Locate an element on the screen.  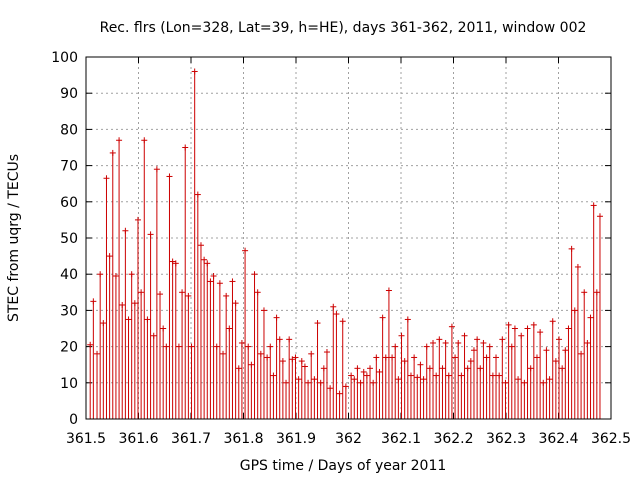
x-tick-label: 362.4 is located at coordinates (558, 439).